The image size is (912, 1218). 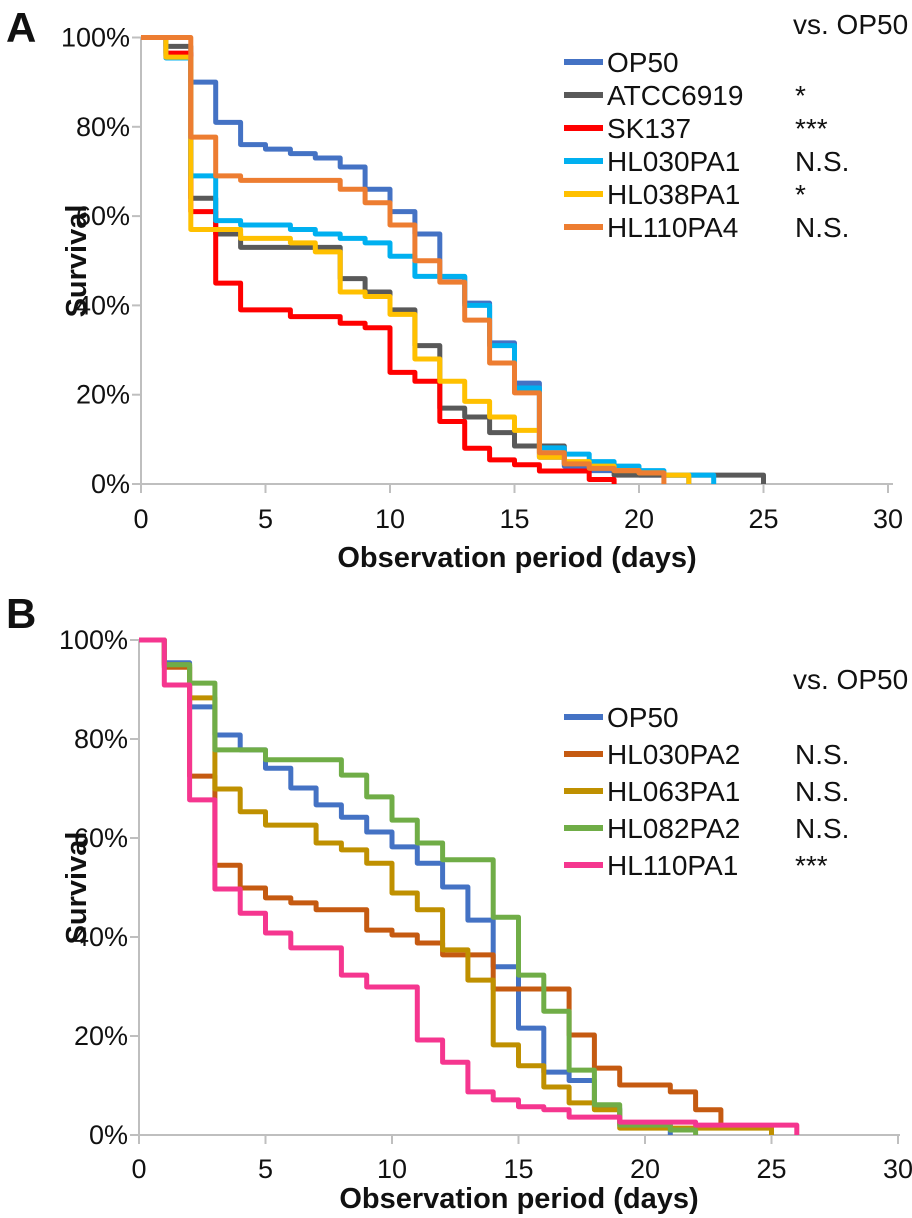 What do you see at coordinates (672, 865) in the screenshot?
I see `panel-b-legend-label-hl110pa1: HL110PA1` at bounding box center [672, 865].